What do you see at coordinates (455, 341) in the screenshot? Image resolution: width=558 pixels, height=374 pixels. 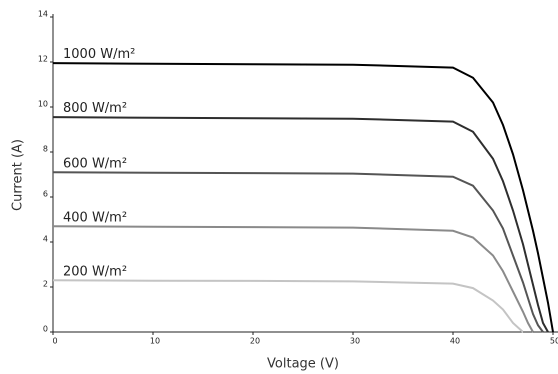 I see `x-tick-label: 40` at bounding box center [455, 341].